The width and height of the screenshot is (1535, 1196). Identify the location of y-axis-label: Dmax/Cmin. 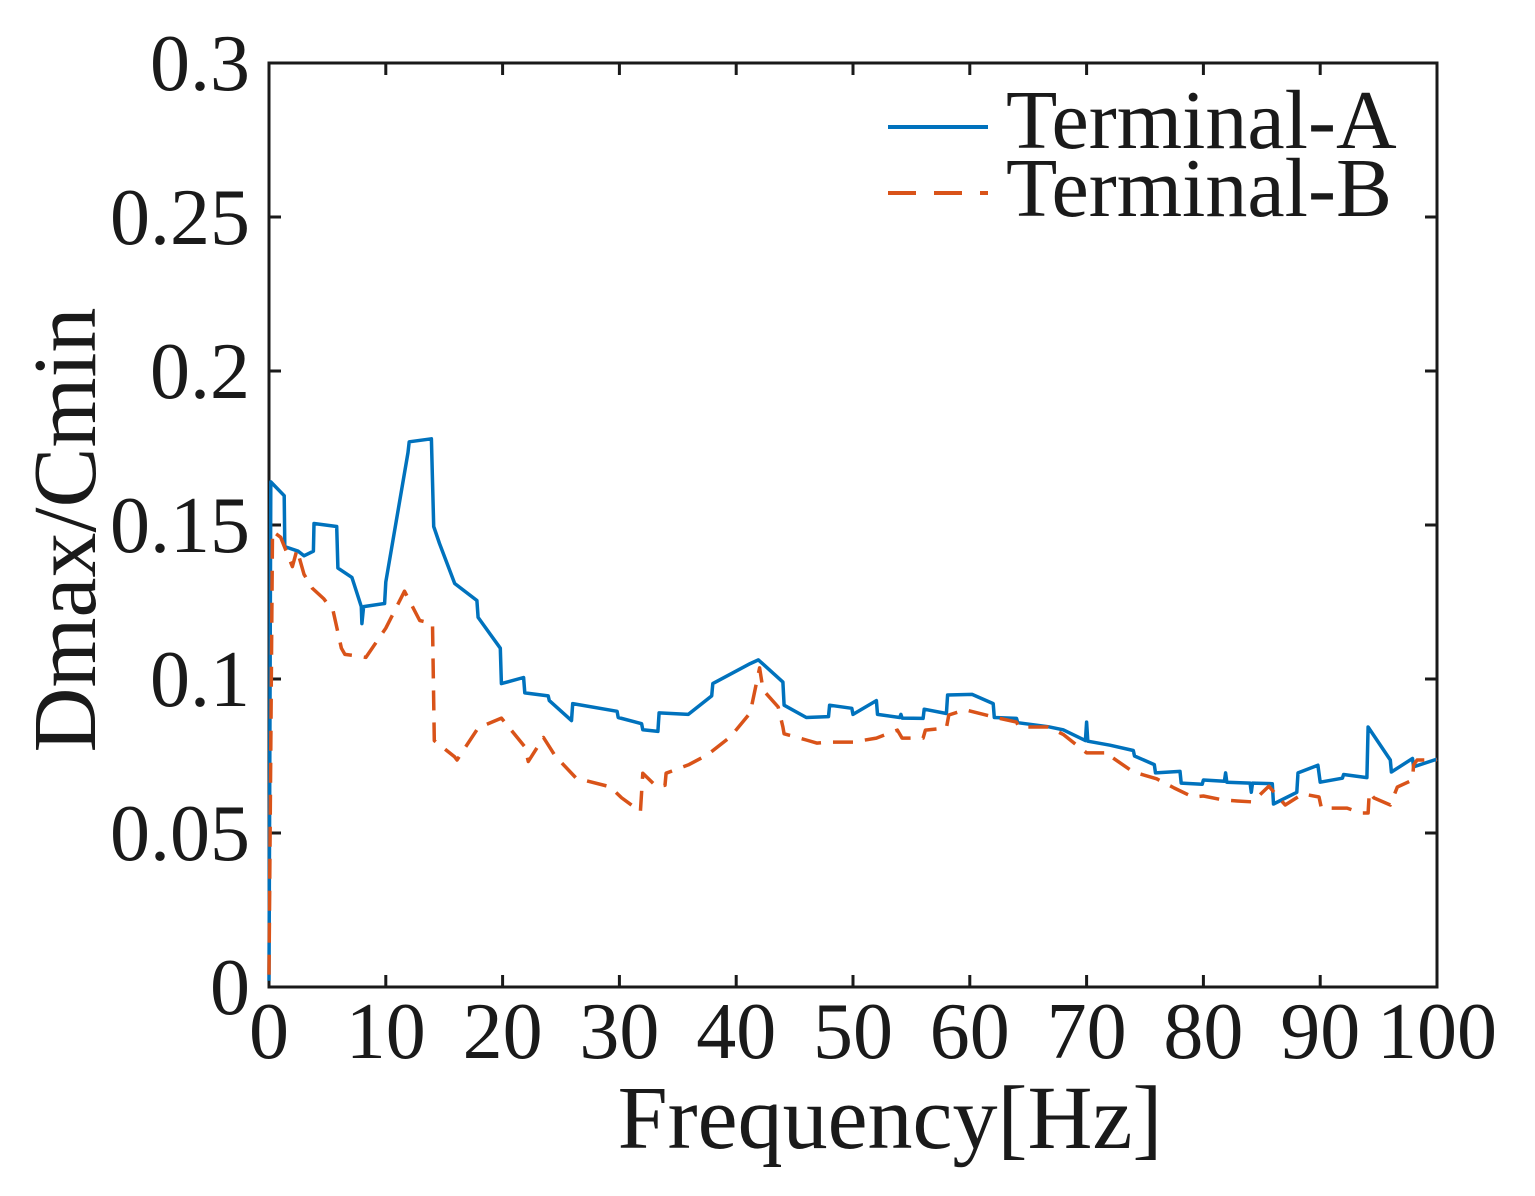
(65, 530).